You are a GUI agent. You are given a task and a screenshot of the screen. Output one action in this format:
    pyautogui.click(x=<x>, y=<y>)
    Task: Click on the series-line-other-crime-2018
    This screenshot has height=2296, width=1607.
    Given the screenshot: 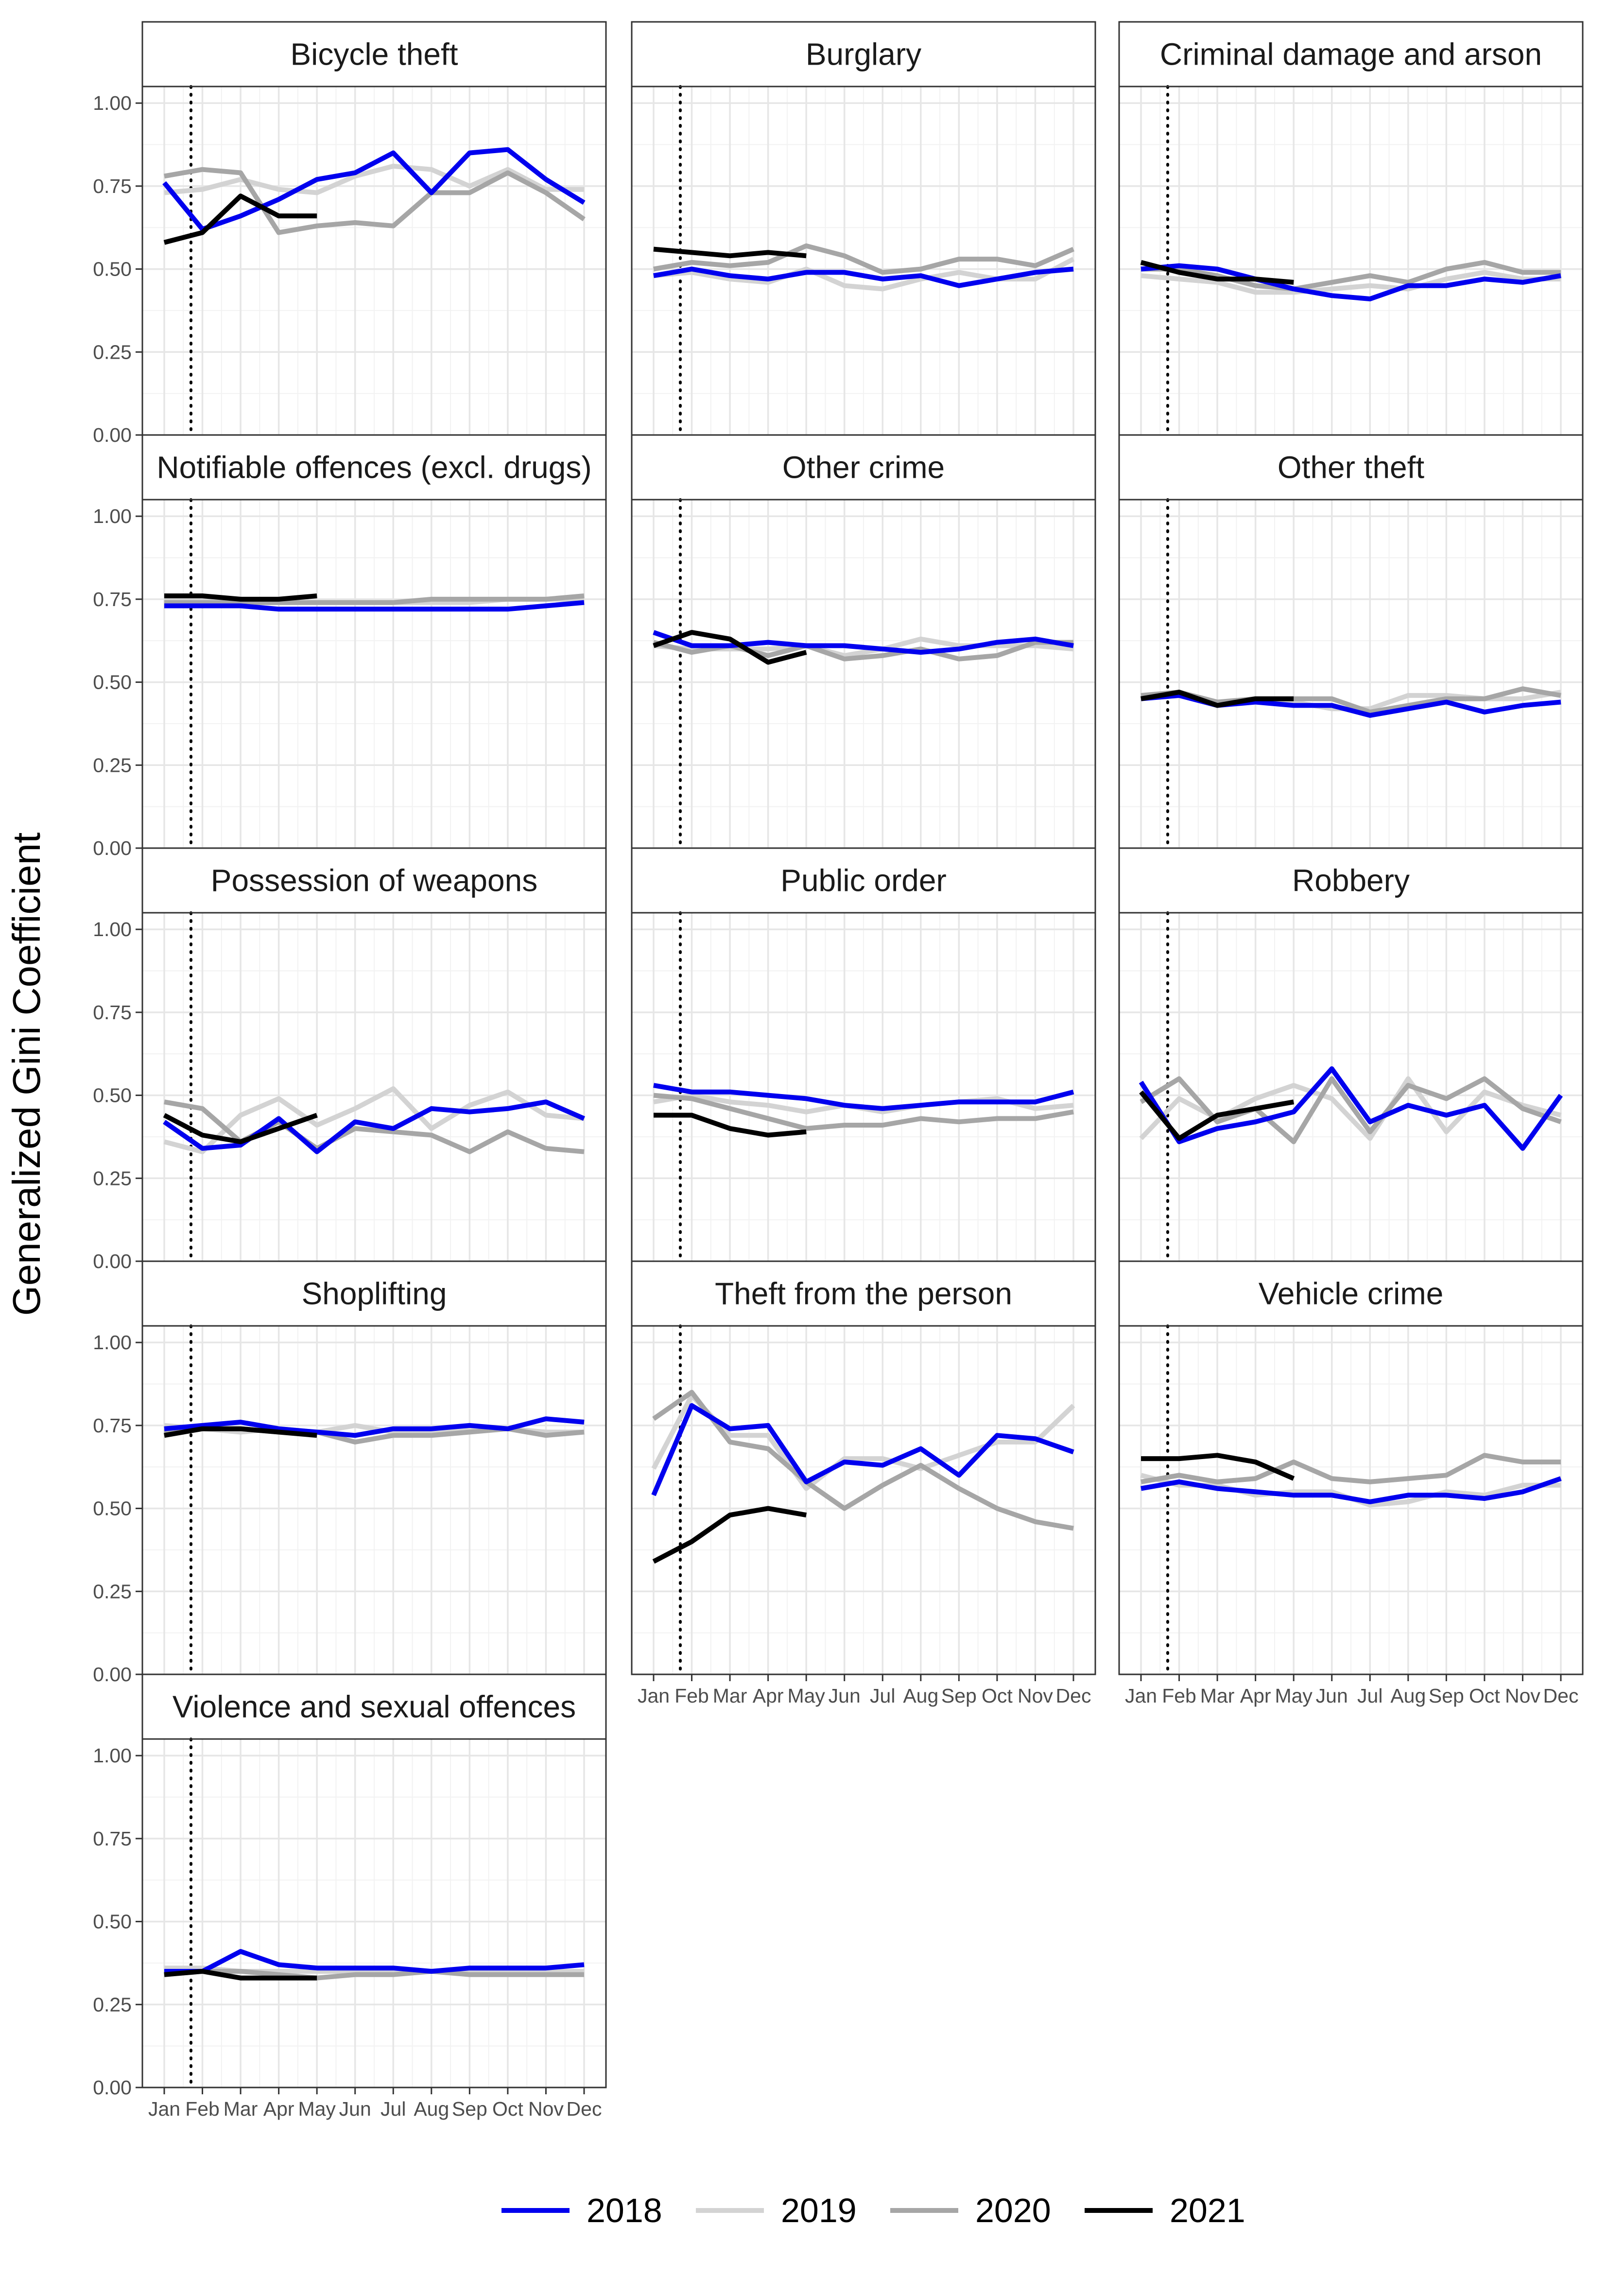 What is the action you would take?
    pyautogui.click(x=863, y=642)
    